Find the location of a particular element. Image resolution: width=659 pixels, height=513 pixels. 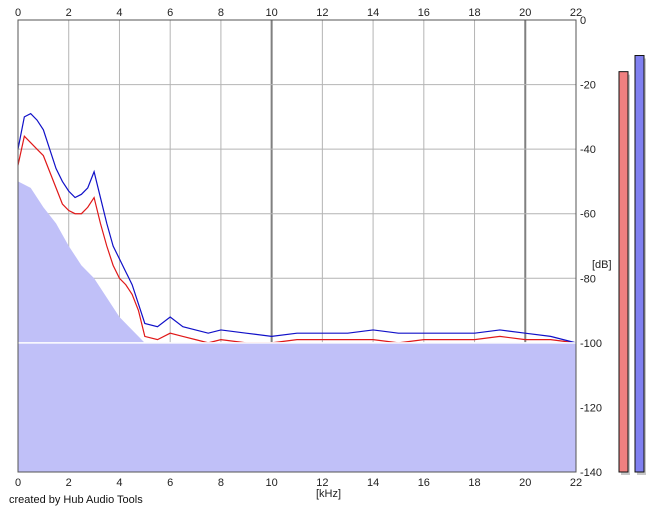

x-tick-label-top: 20 is located at coordinates (525, 13).